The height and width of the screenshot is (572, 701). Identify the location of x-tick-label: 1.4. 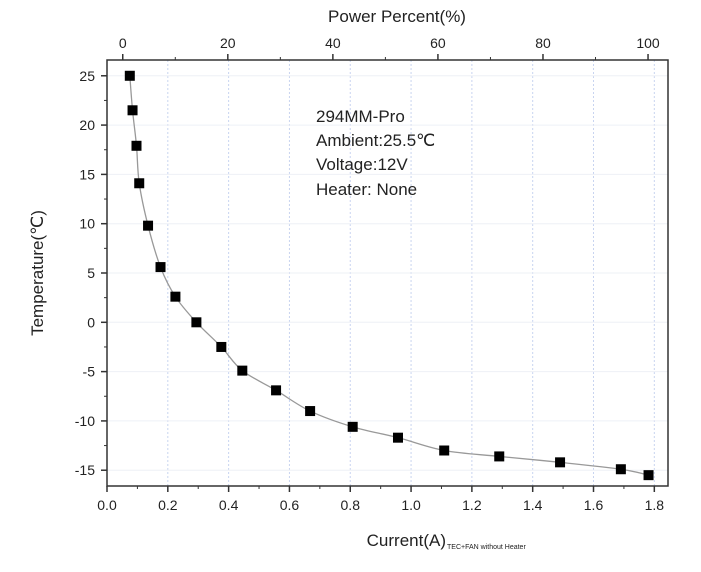
(533, 505).